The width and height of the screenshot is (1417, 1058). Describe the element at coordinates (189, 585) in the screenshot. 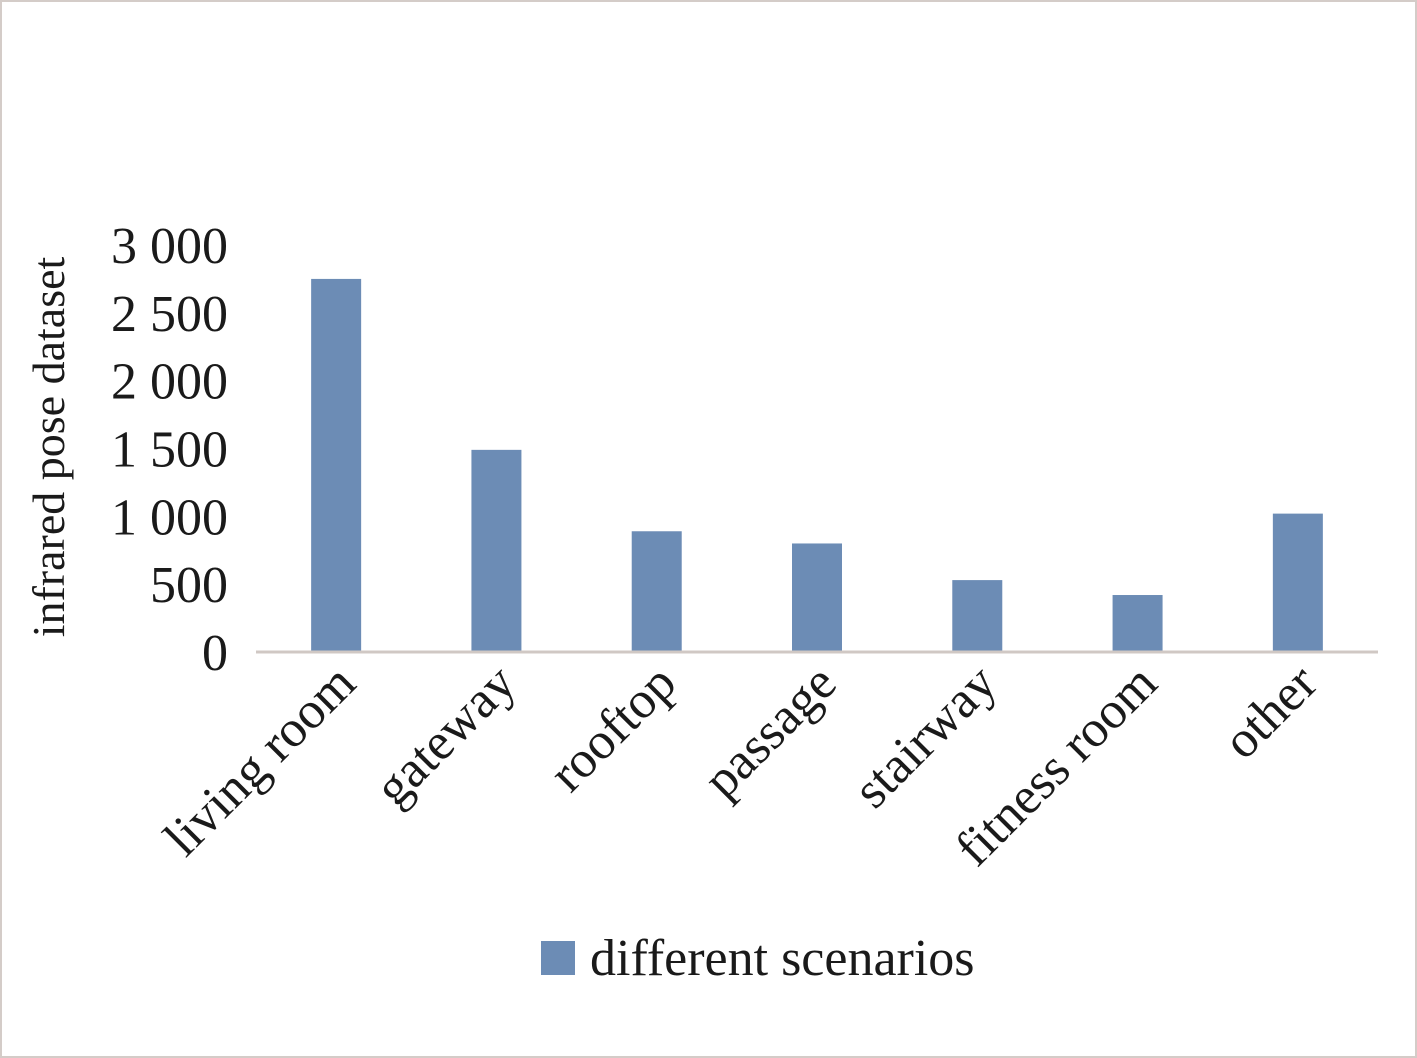

I see `y-tick-label: 500` at that location.